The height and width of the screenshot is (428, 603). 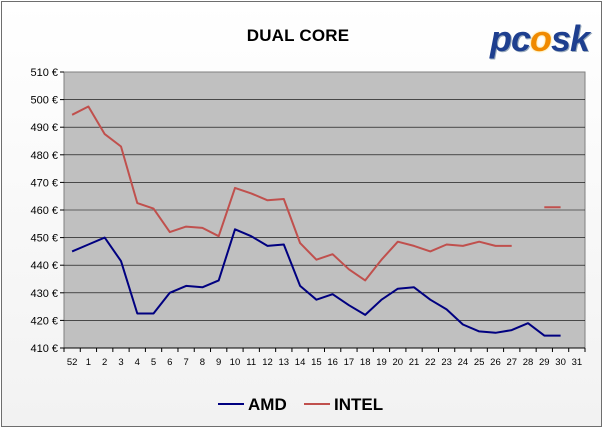 I want to click on y-tick-label: 490 €, so click(x=44, y=128).